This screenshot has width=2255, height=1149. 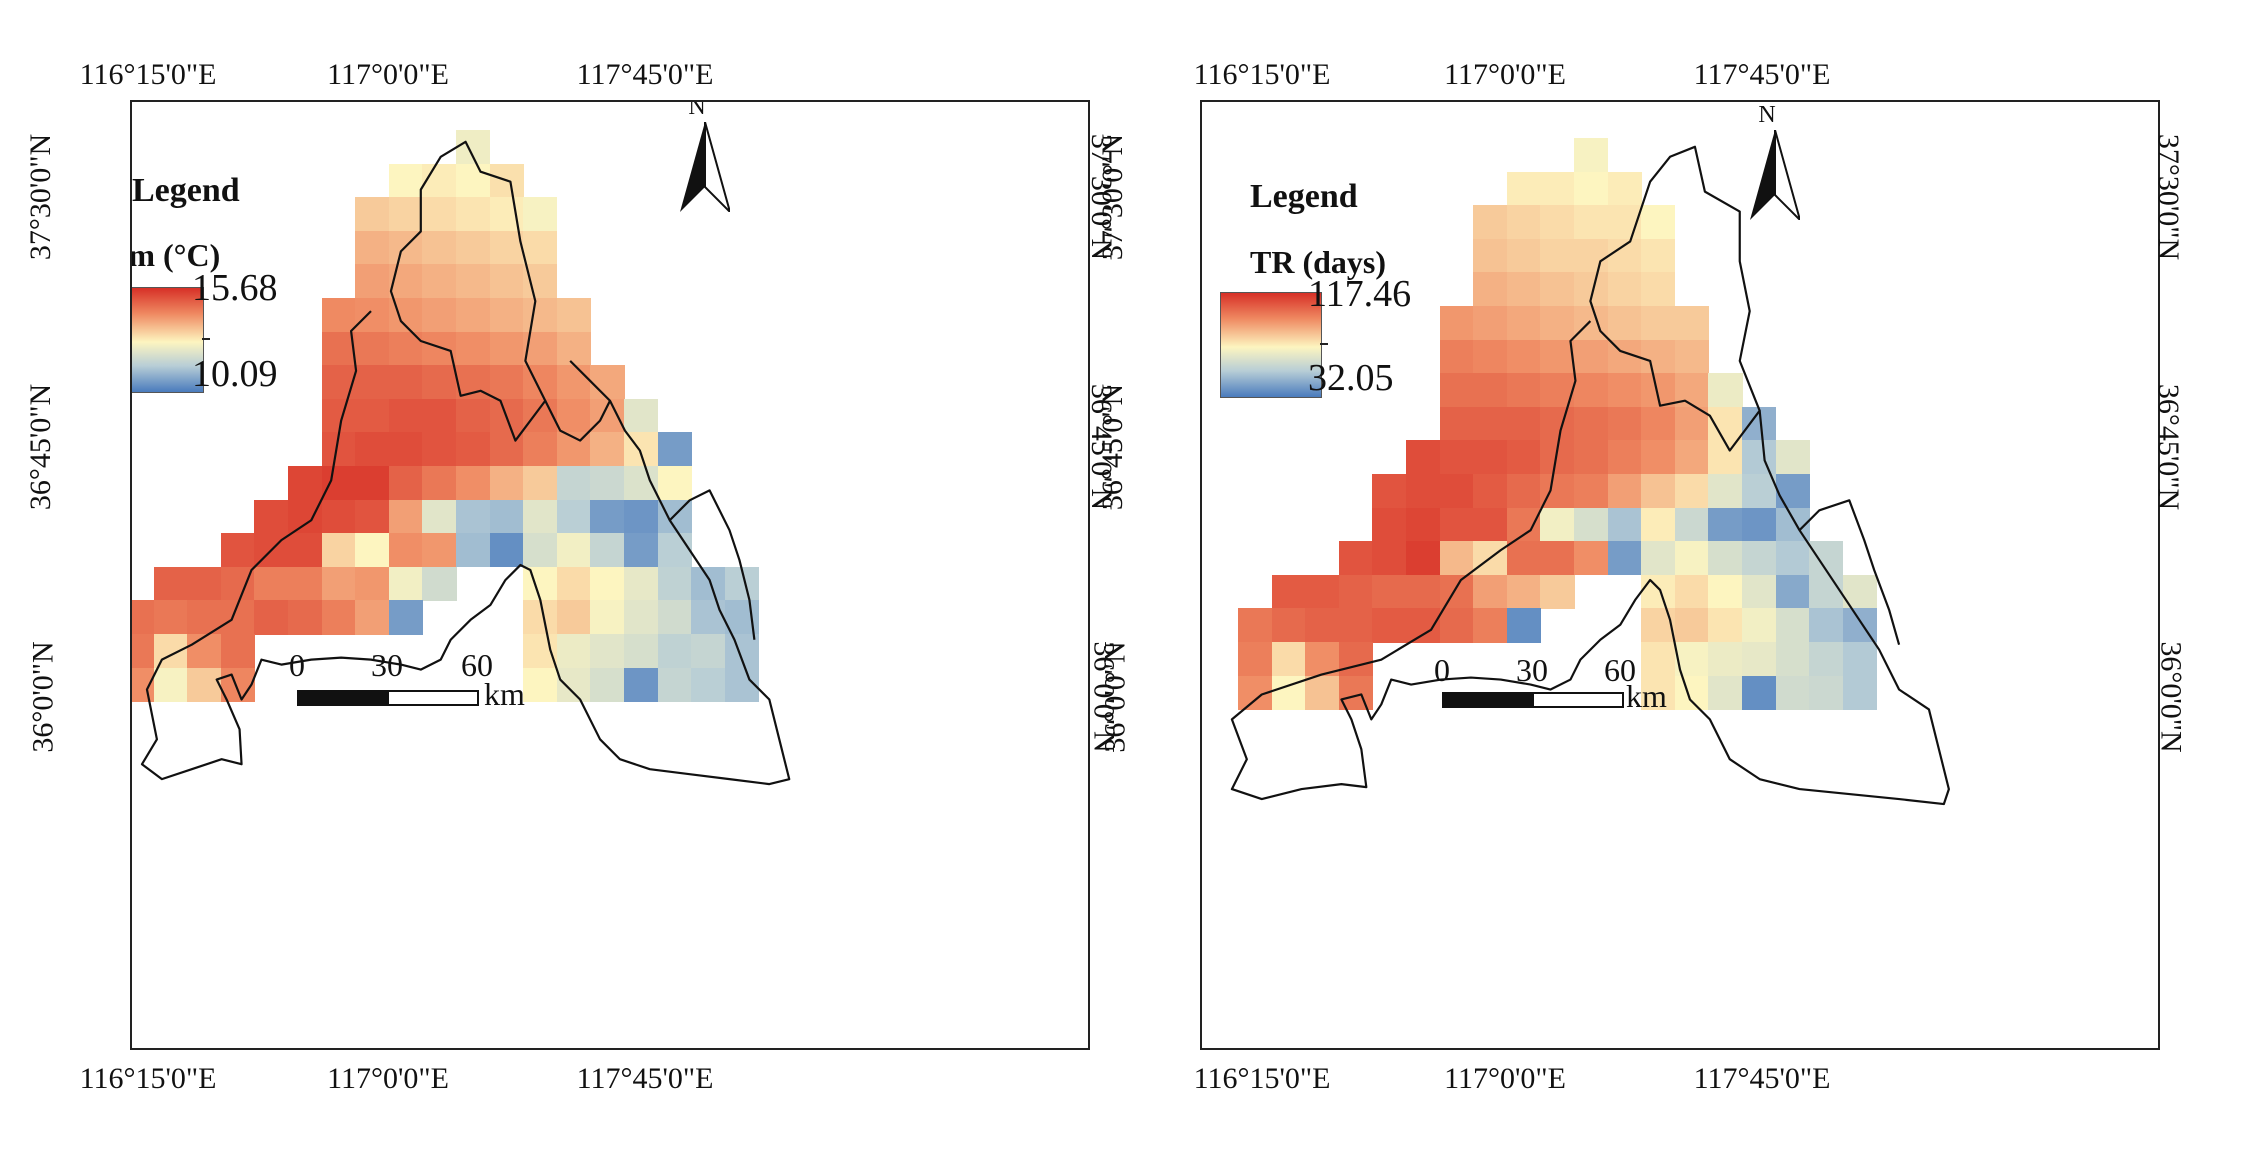 I want to click on scale-unit: km, so click(x=1646, y=696).